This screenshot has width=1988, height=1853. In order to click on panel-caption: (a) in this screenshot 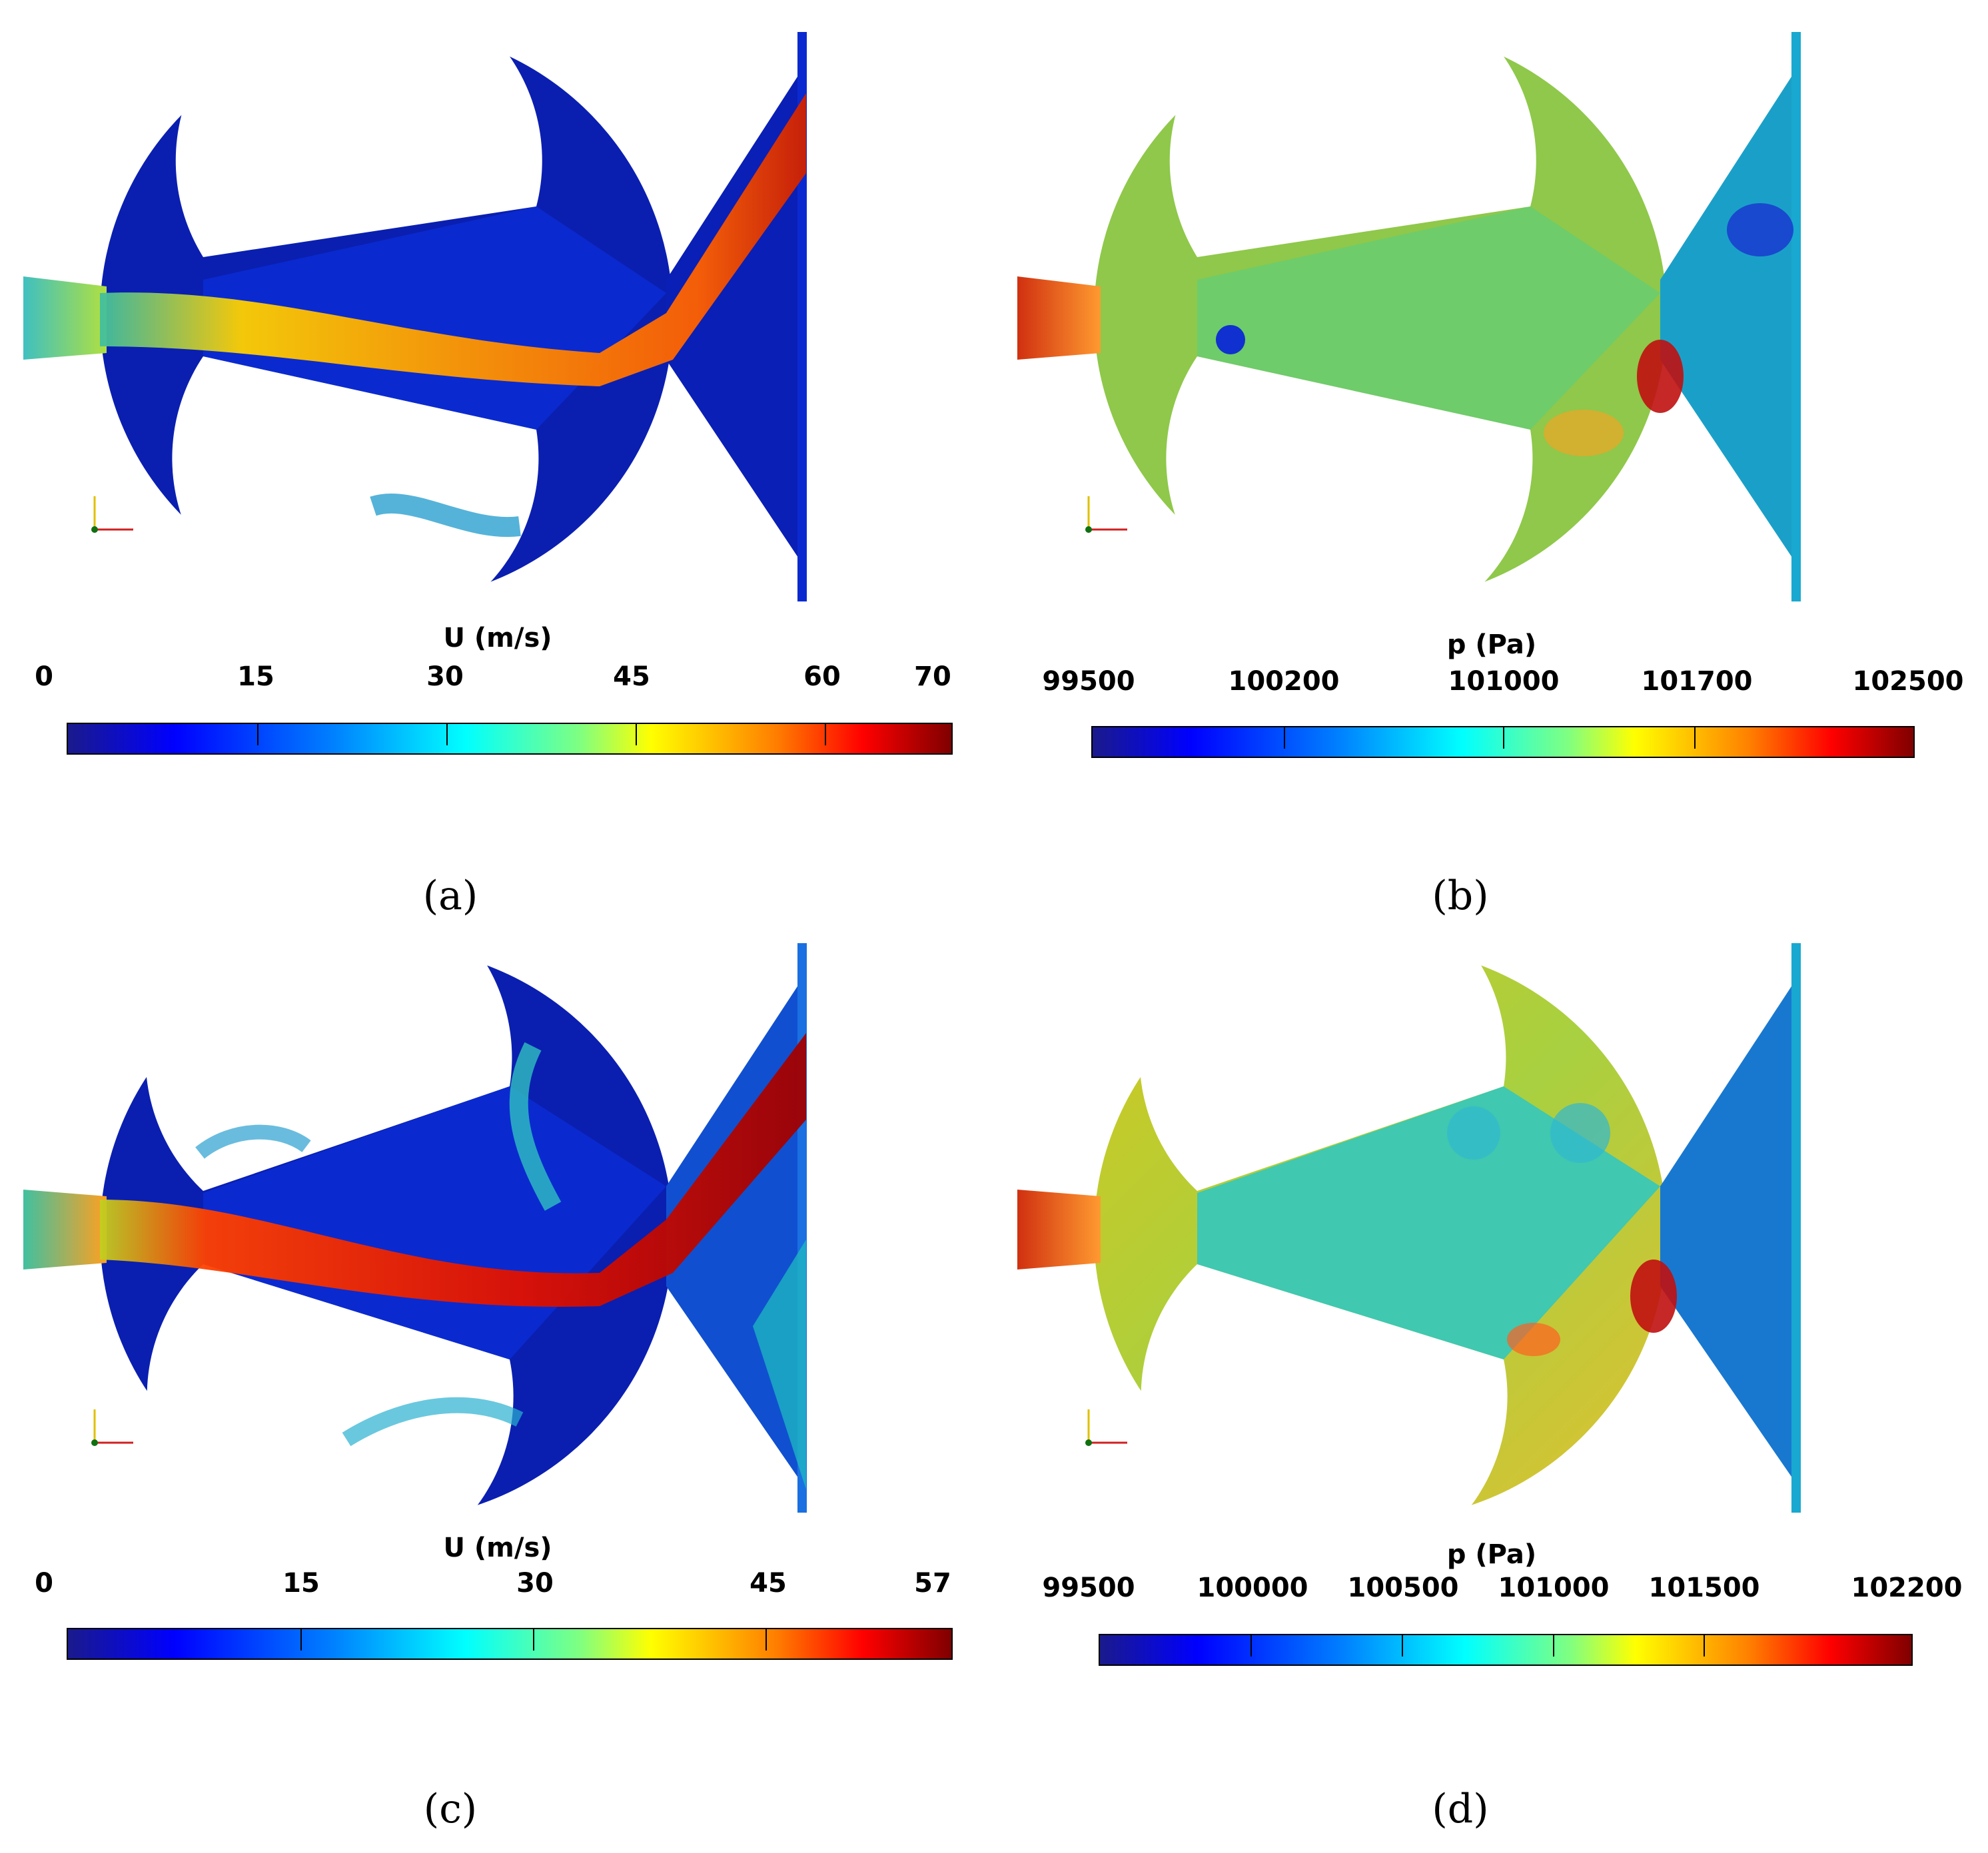, I will do `click(450, 896)`.